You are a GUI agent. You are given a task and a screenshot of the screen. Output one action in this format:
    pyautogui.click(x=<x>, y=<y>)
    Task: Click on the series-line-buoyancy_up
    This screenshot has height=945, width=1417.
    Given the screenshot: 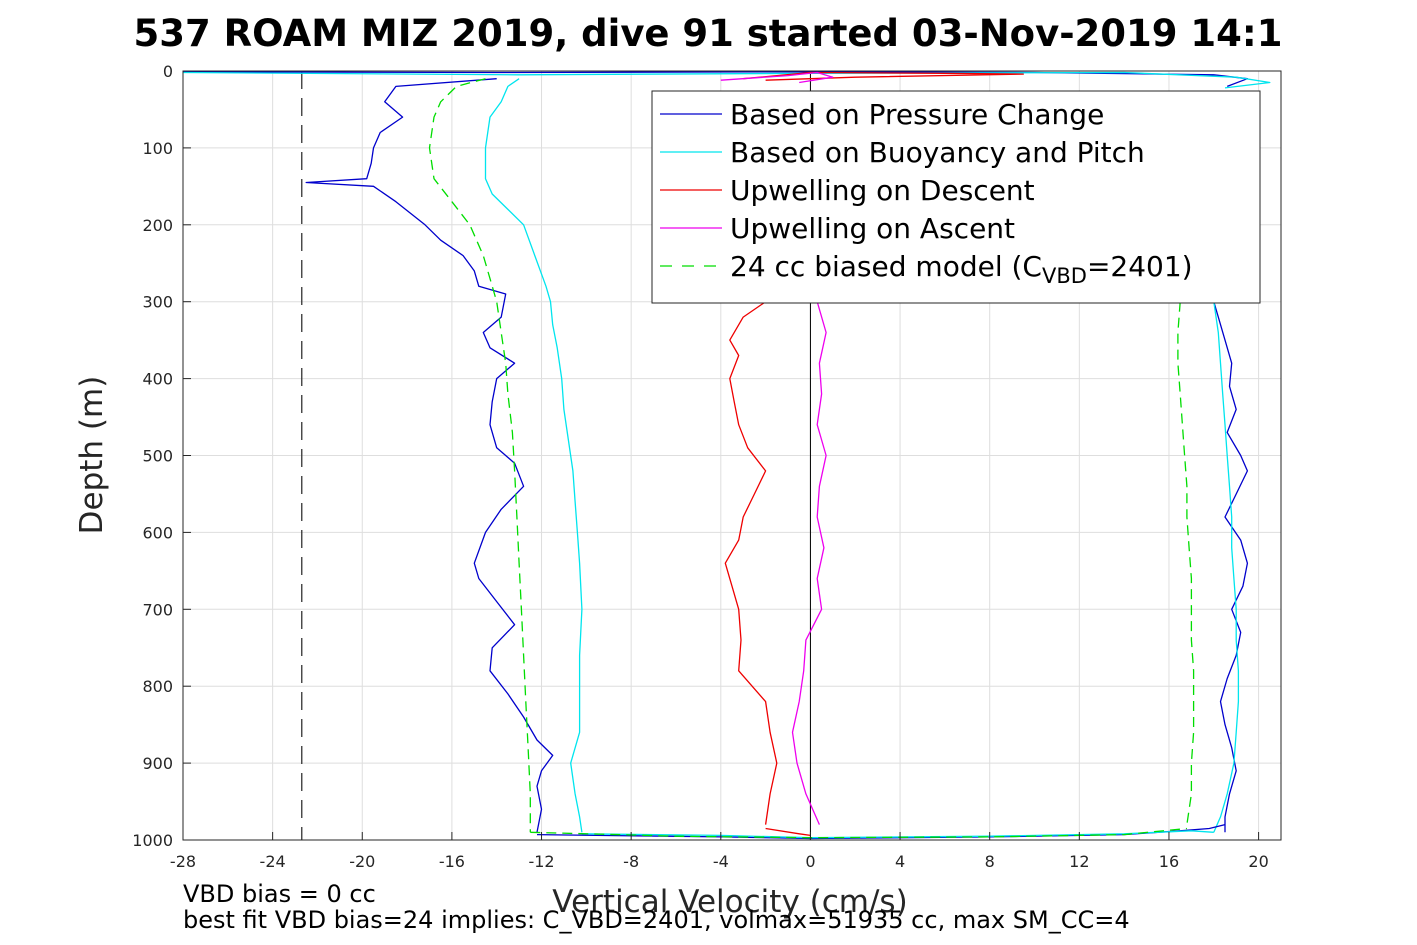 What is the action you would take?
    pyautogui.click(x=1226, y=567)
    